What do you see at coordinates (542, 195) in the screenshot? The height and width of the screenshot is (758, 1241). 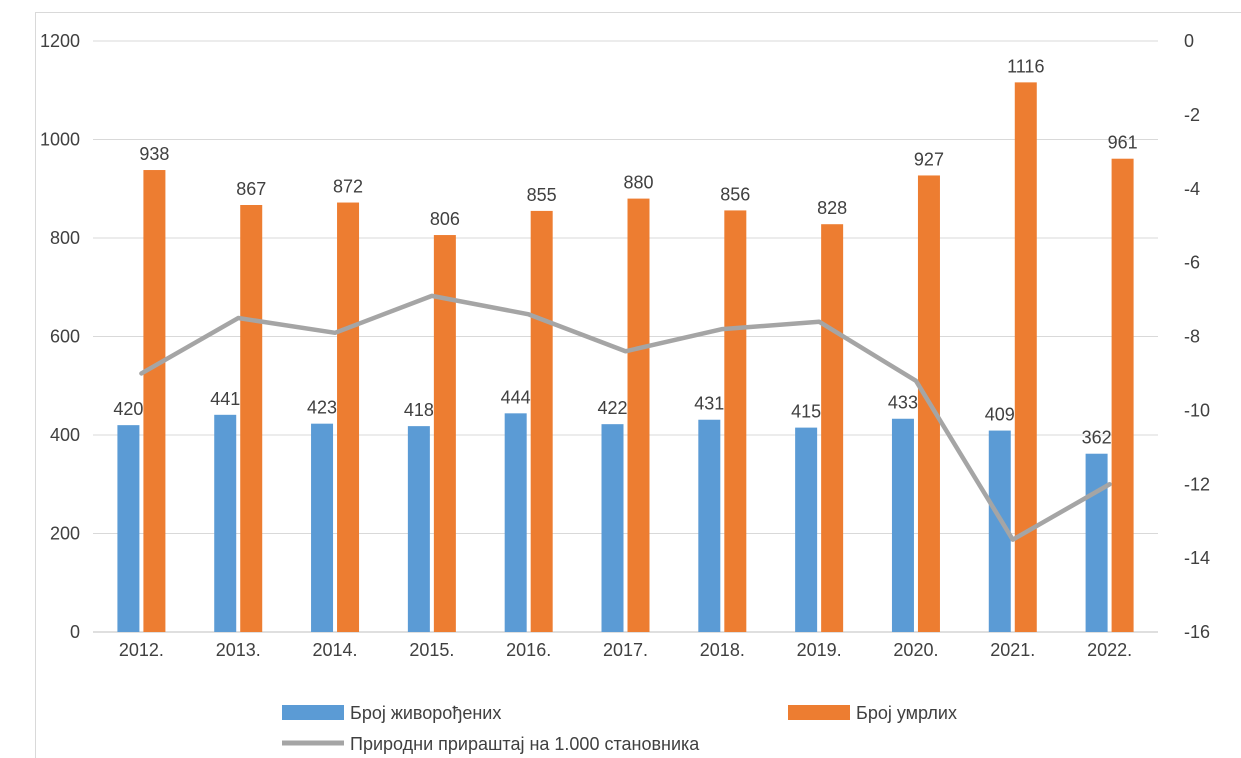 I see `data-label: 855` at bounding box center [542, 195].